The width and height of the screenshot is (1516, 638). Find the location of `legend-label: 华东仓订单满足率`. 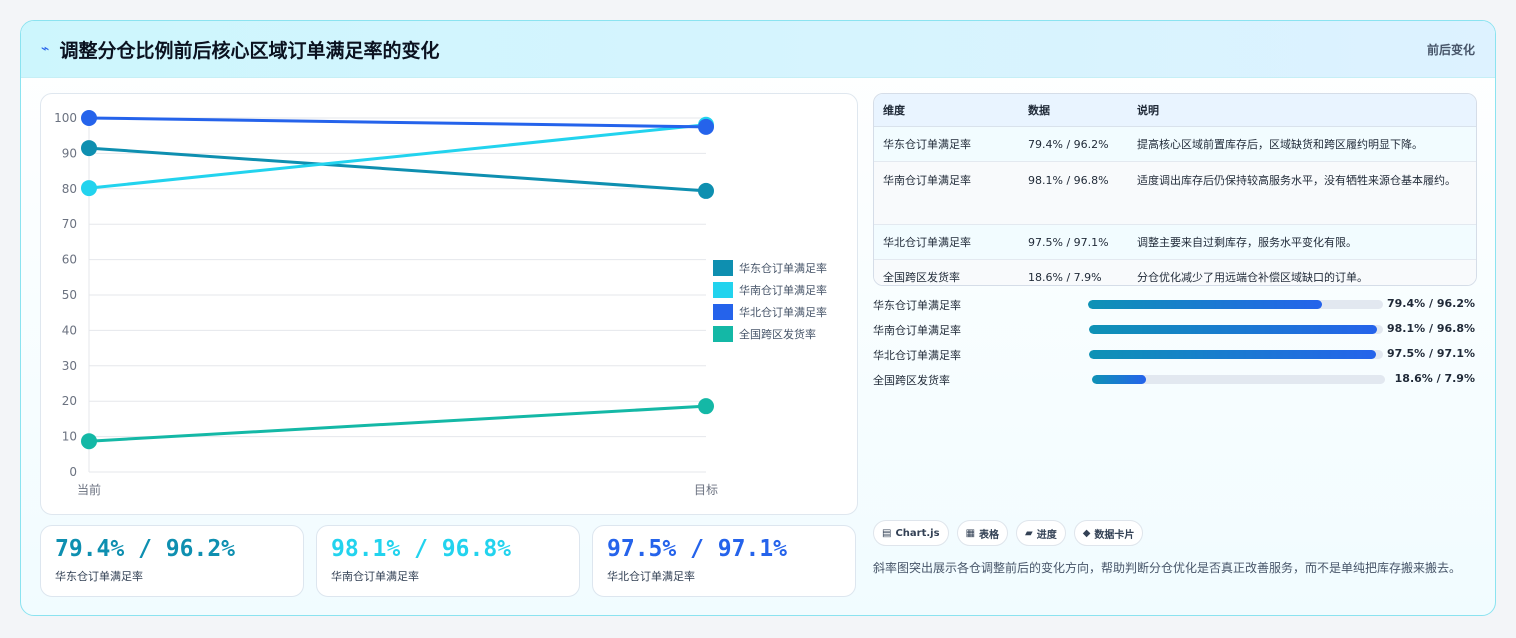

legend-label: 华东仓订单满足率 is located at coordinates (783, 268).